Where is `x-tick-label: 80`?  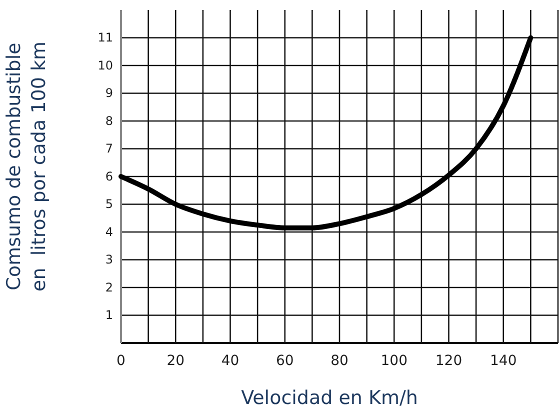
x-tick-label: 80 is located at coordinates (339, 360).